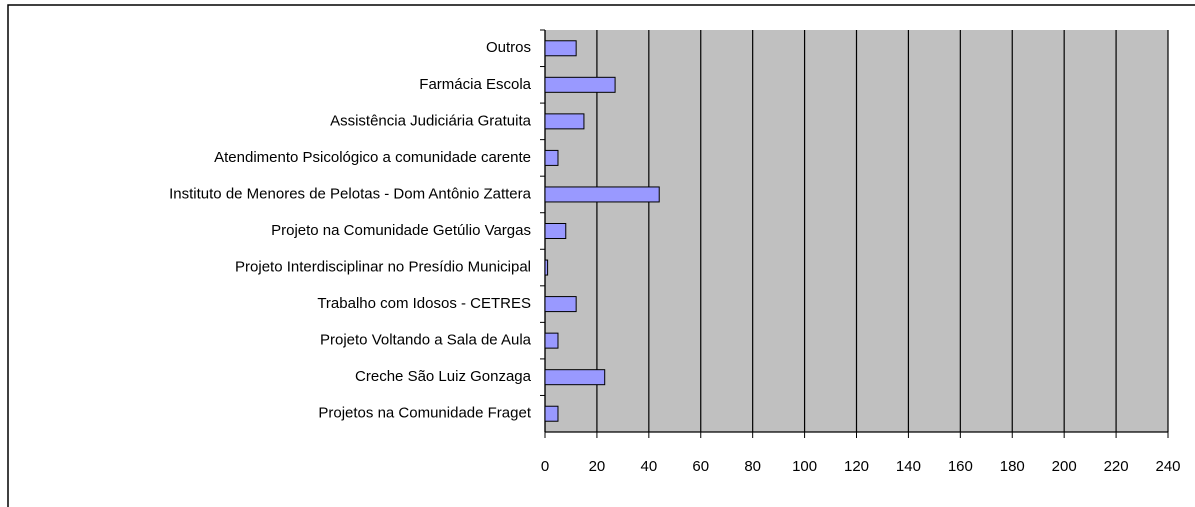 The height and width of the screenshot is (507, 1195). I want to click on y-tick-label: Trabalho com Idosos - CETRES, so click(424, 303).